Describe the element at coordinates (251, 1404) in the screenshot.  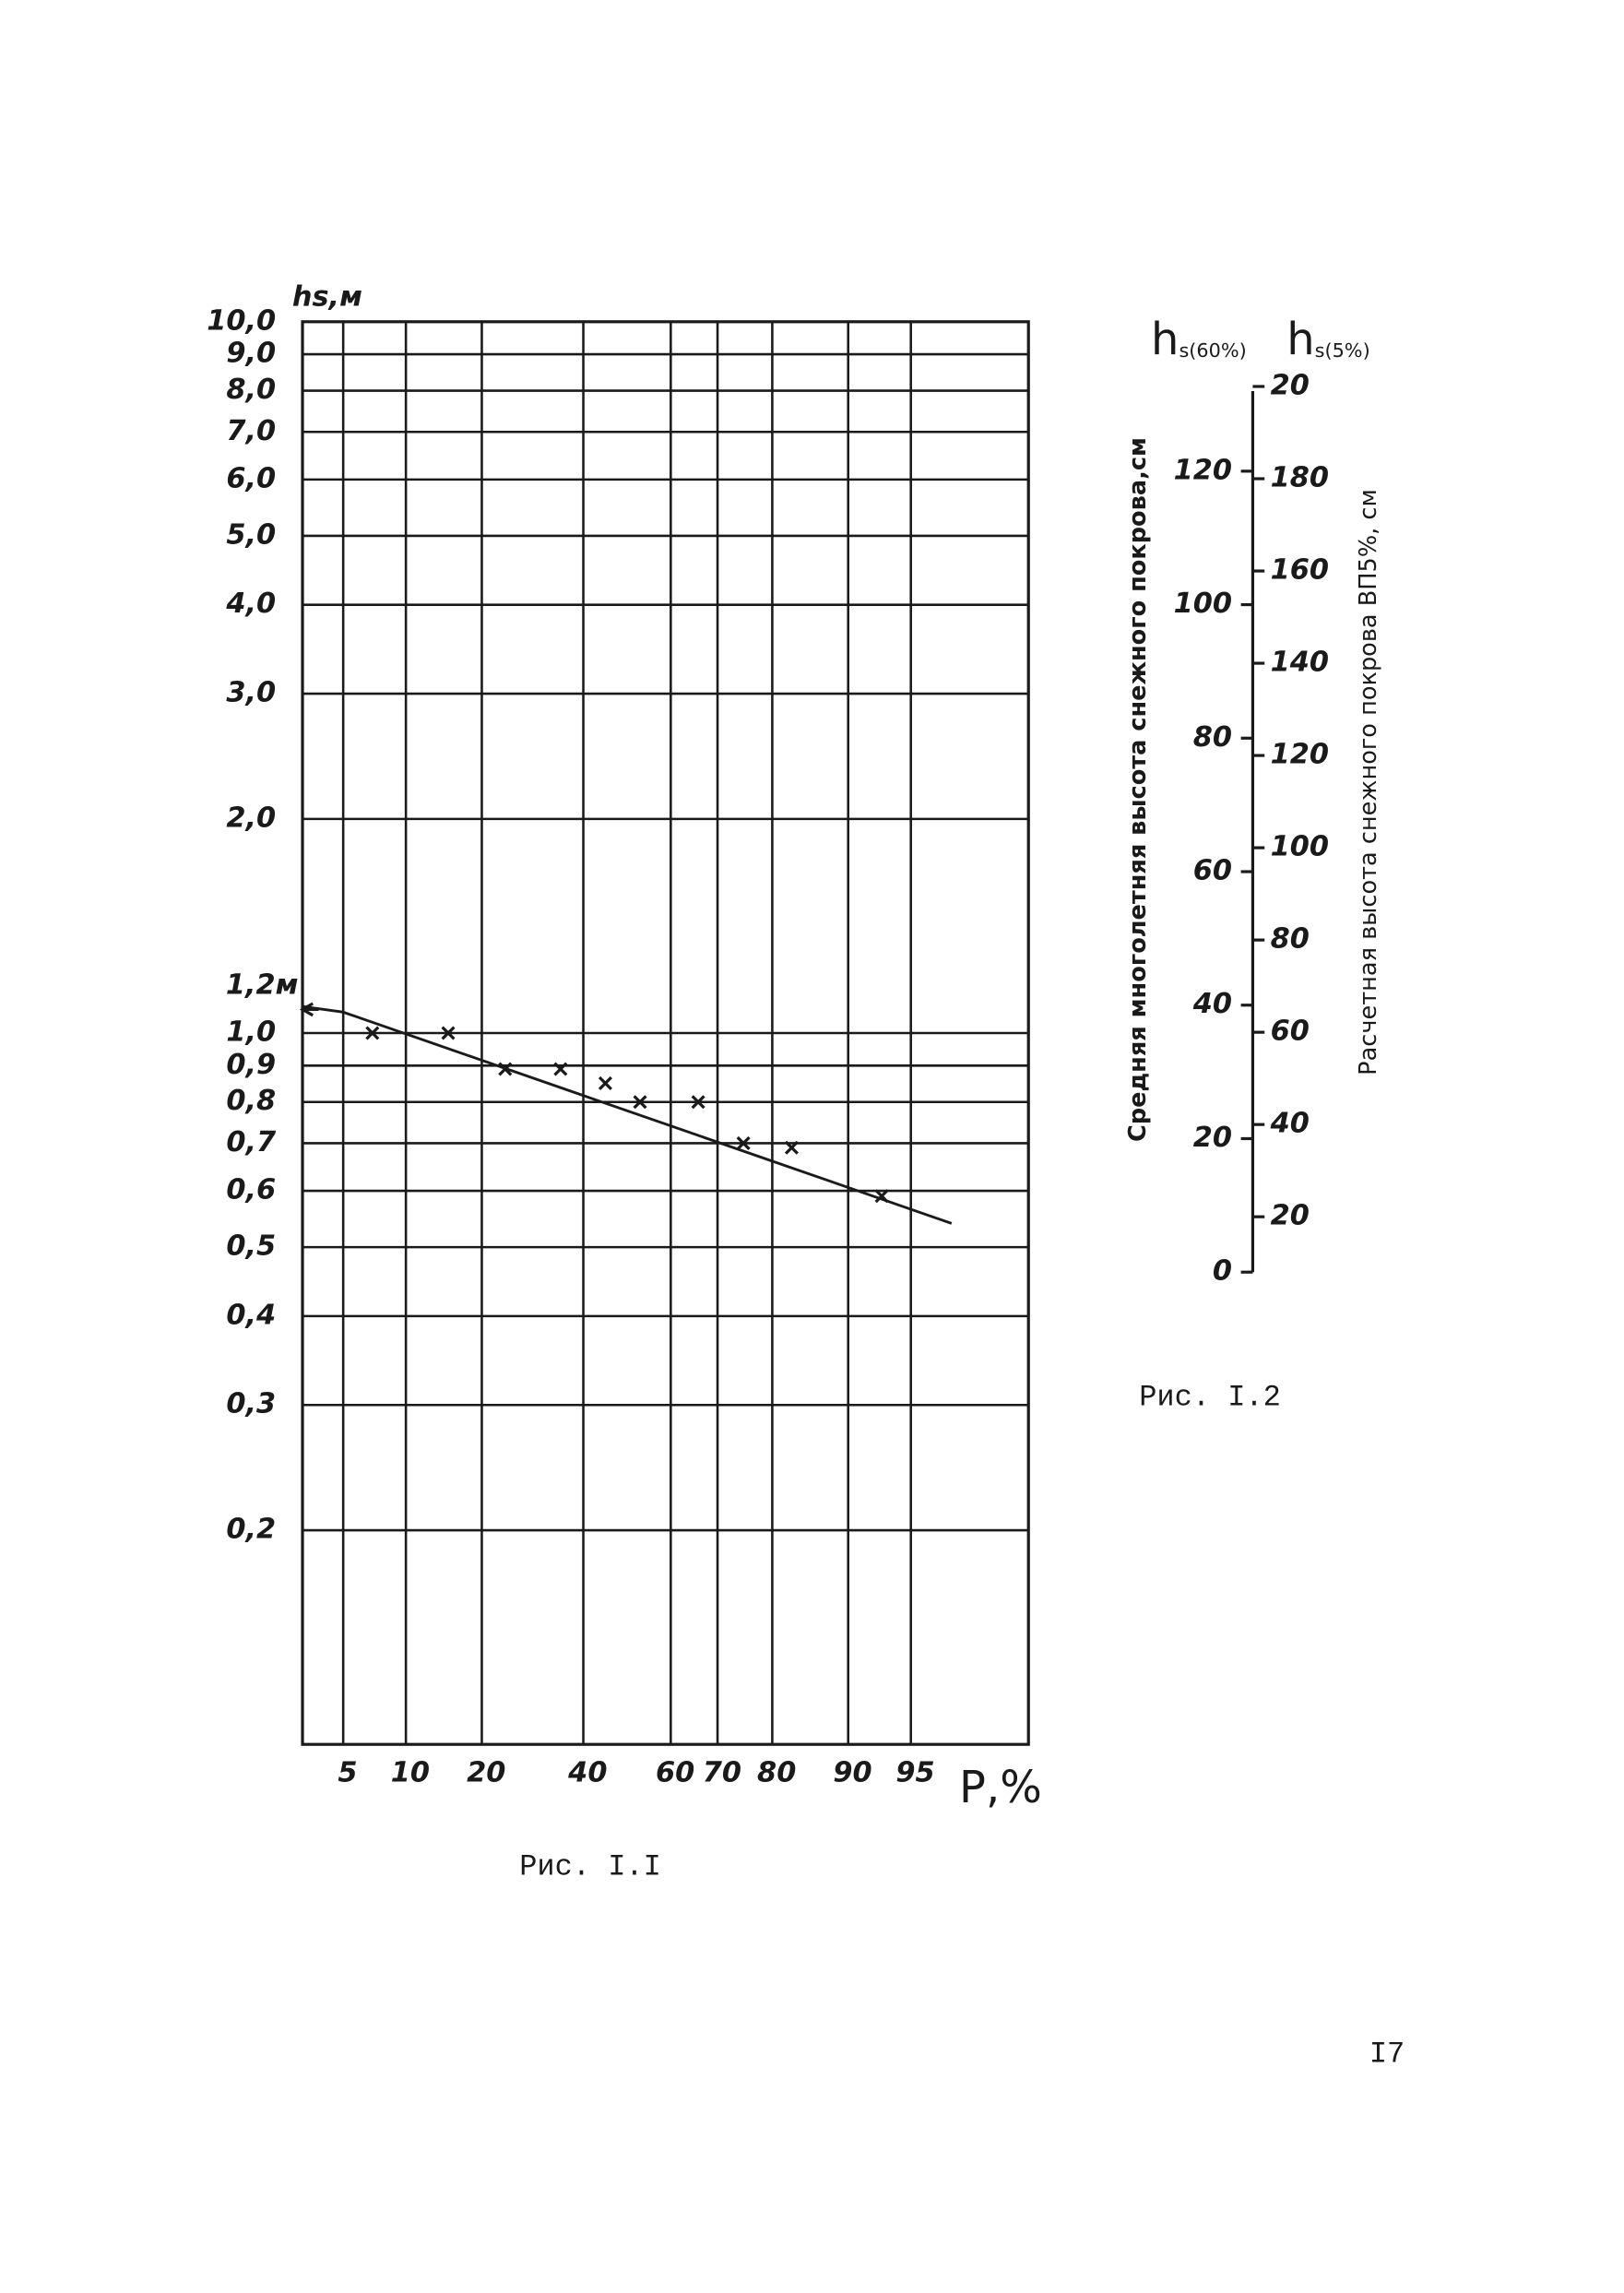
I see `y-tick-label: 0,3` at that location.